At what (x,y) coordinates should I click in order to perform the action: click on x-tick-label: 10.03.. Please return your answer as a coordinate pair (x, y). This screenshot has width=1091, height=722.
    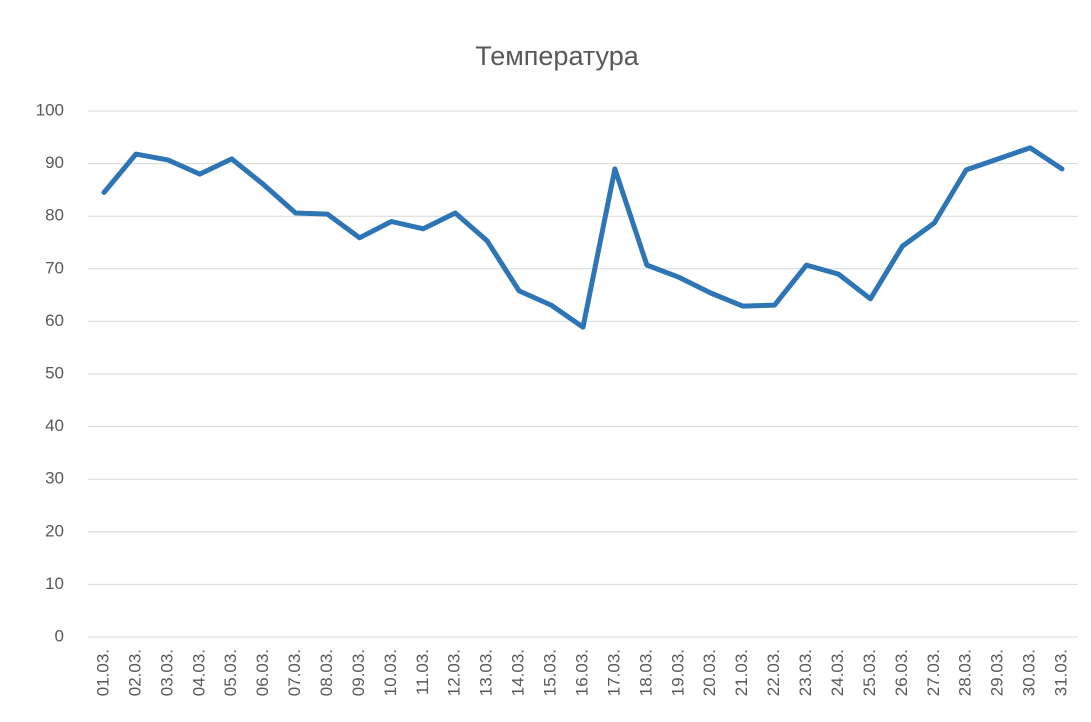
    Looking at the image, I should click on (390, 672).